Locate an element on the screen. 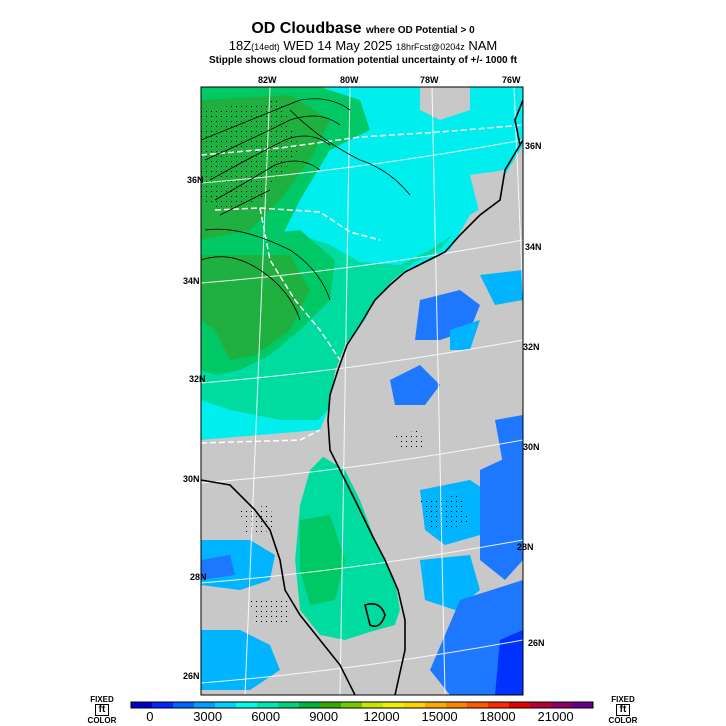  lat-label-right: 30N is located at coordinates (531, 447).